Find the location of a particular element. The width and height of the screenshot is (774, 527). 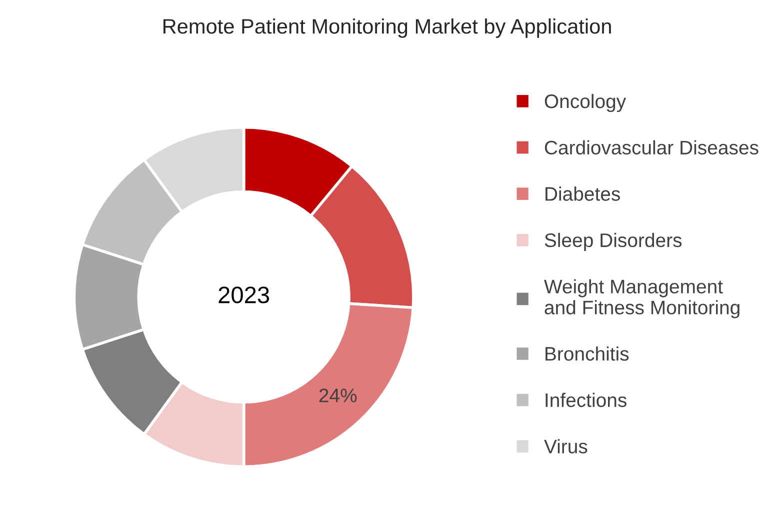

legend-label: Virus is located at coordinates (566, 446).